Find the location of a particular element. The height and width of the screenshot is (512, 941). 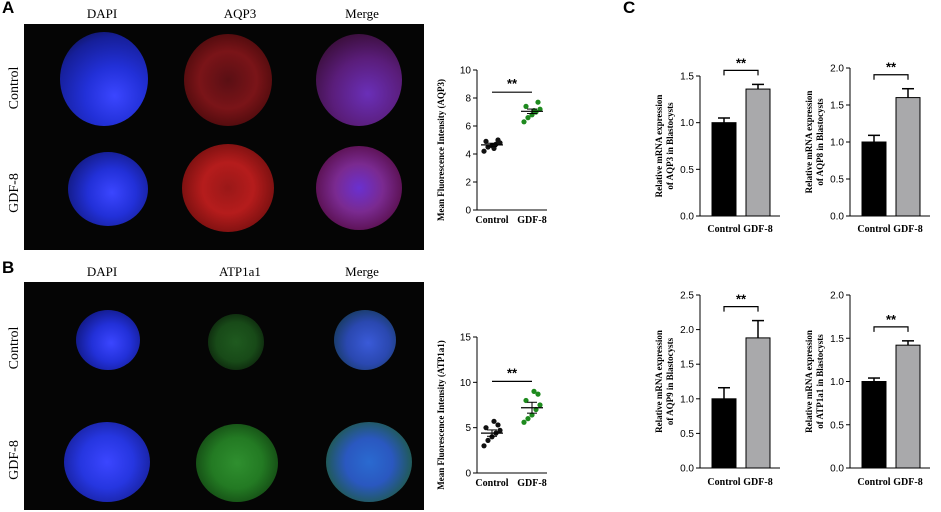

y-axis-label: Mean Fluorescence Intensity (AQP3) is located at coordinates (441, 150).